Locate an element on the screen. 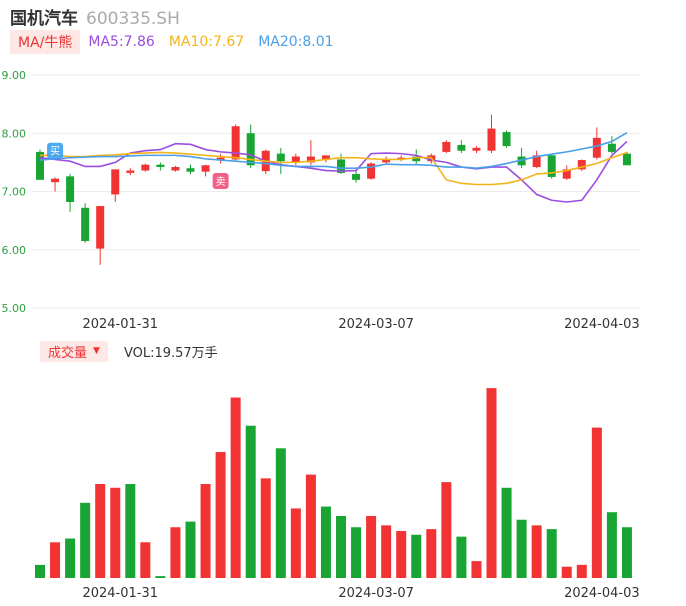  price-x-axis: 2024-01-31 2024-03-07 2024-04-03 is located at coordinates (360, 324).